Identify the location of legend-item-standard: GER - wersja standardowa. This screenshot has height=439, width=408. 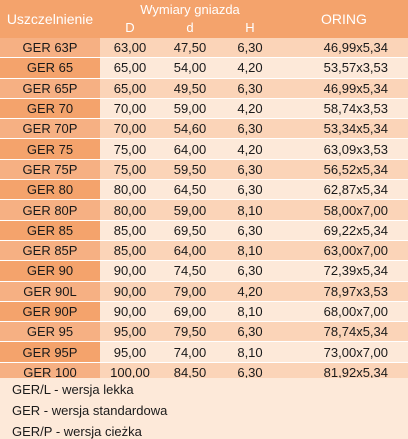
(90, 410).